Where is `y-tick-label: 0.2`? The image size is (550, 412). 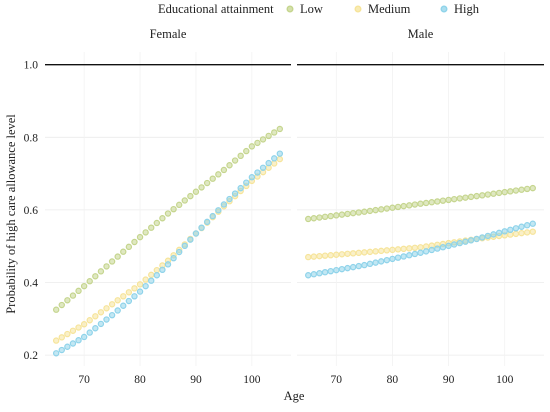 y-tick-label: 0.2 is located at coordinates (31, 356).